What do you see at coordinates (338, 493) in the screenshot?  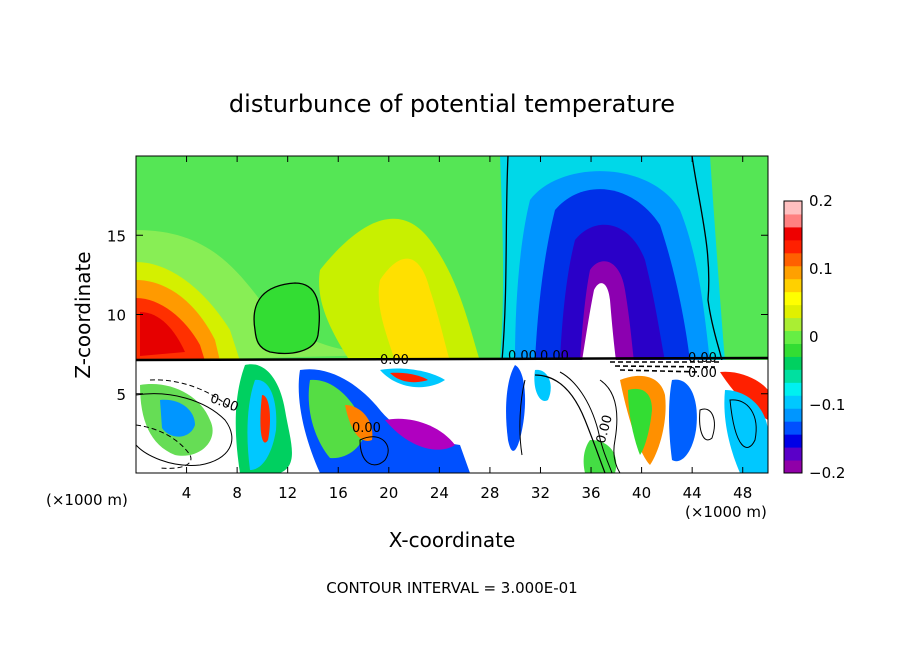 I see `x-tick-label: 16` at bounding box center [338, 493].